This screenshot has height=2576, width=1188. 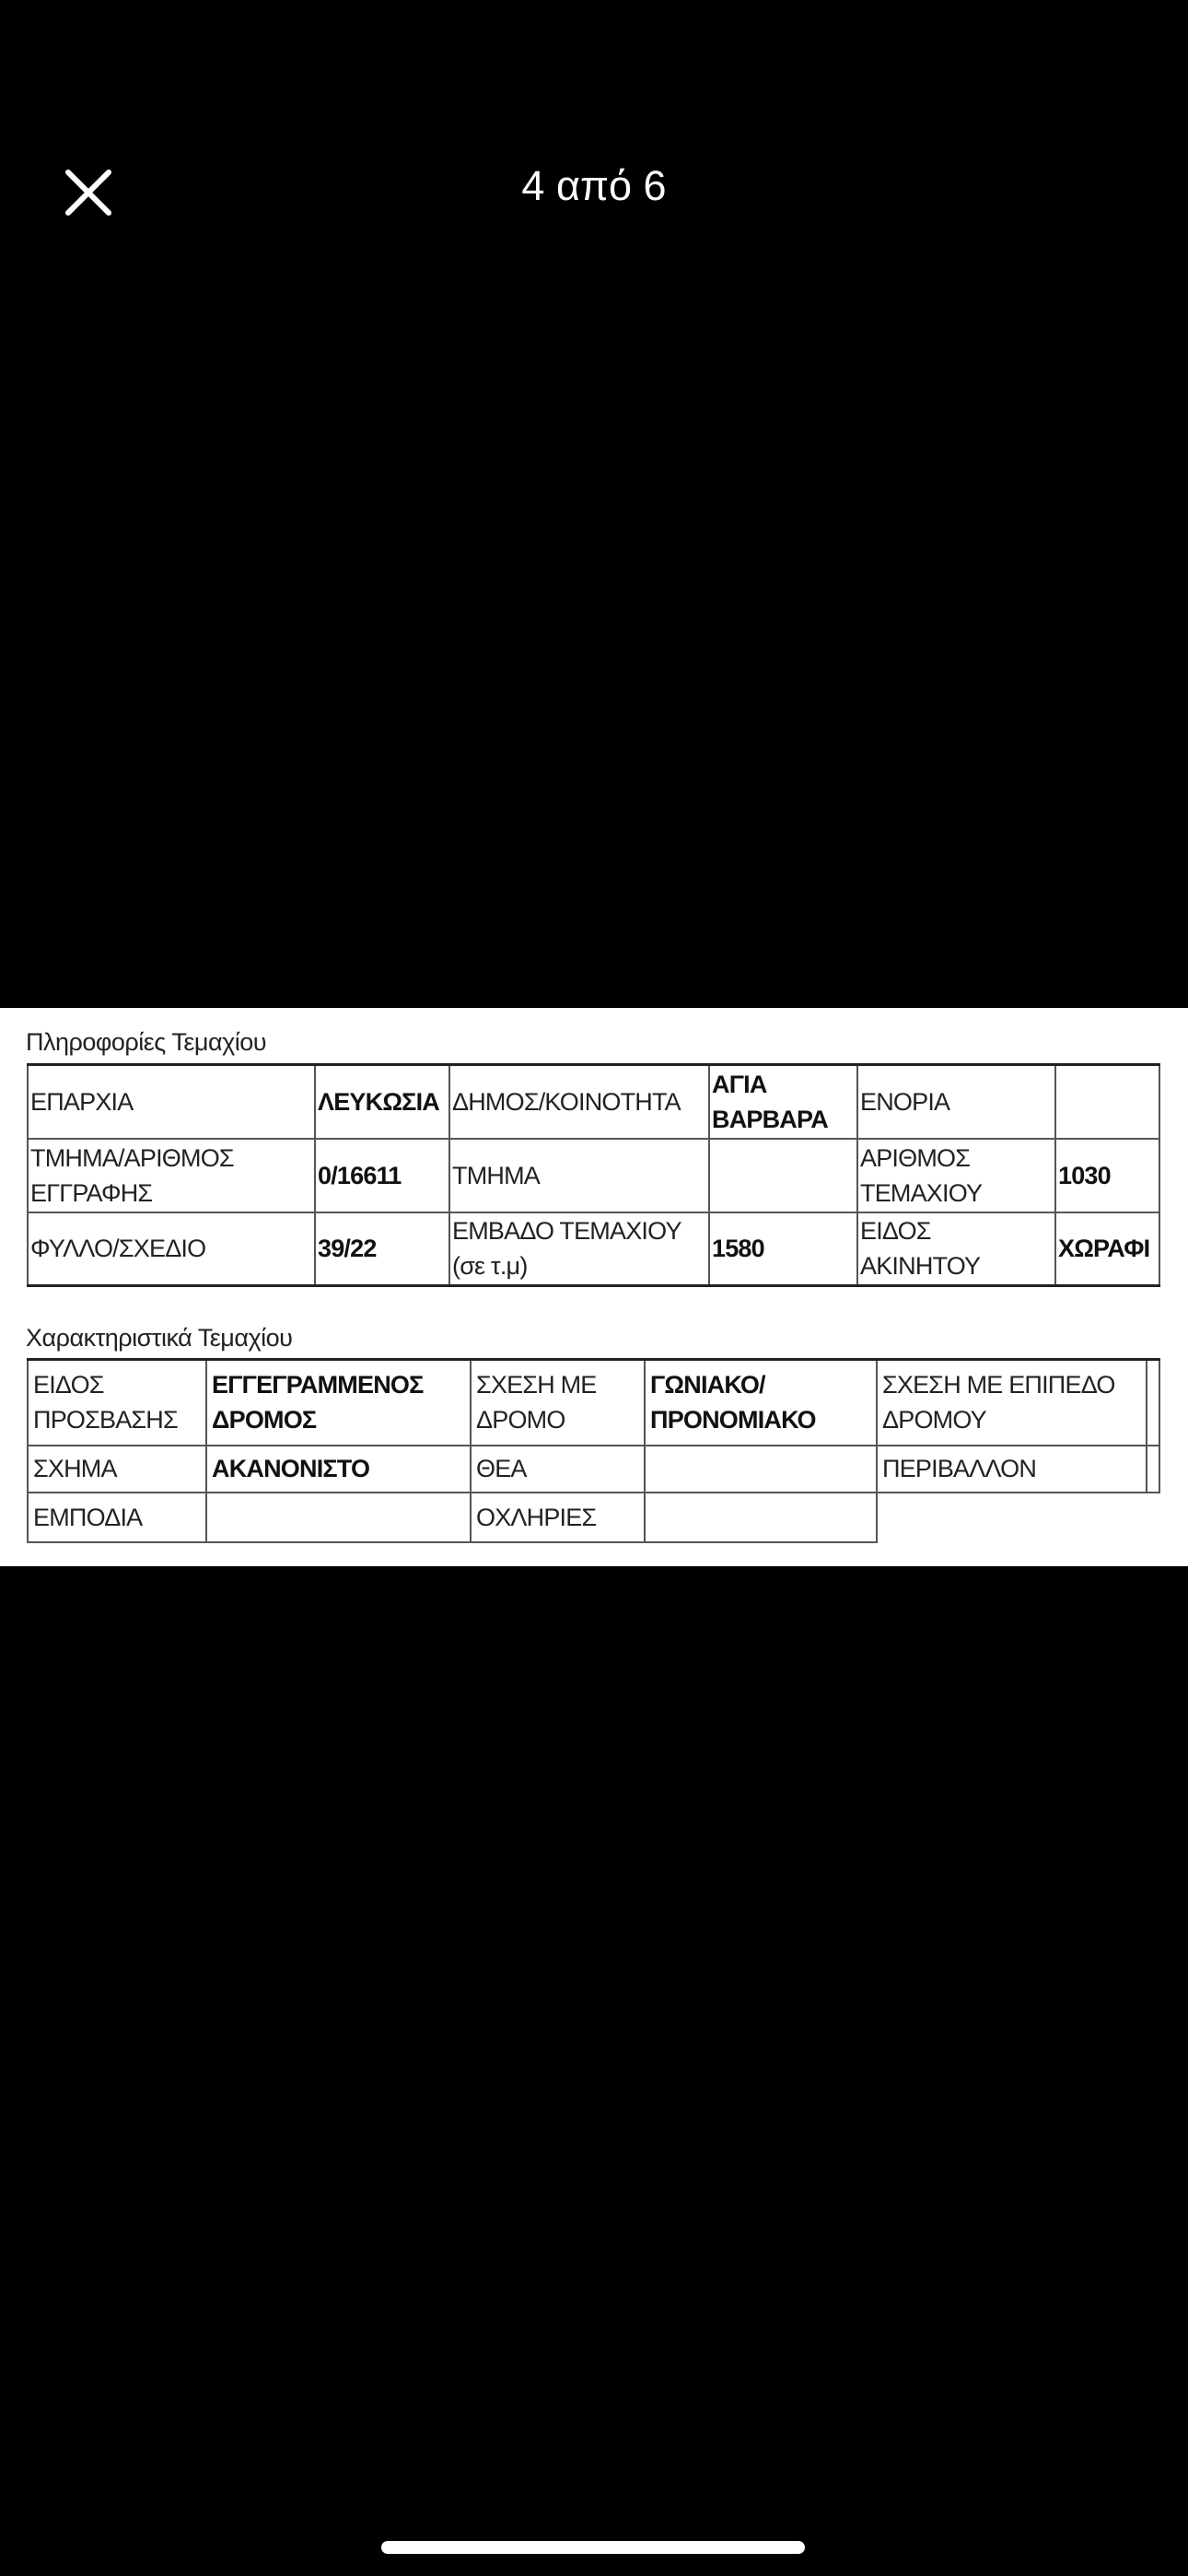 I want to click on label-cell: ΕΙΔΟΣ ΠΡΟΣΒΑΣΗΣ, so click(x=117, y=1402).